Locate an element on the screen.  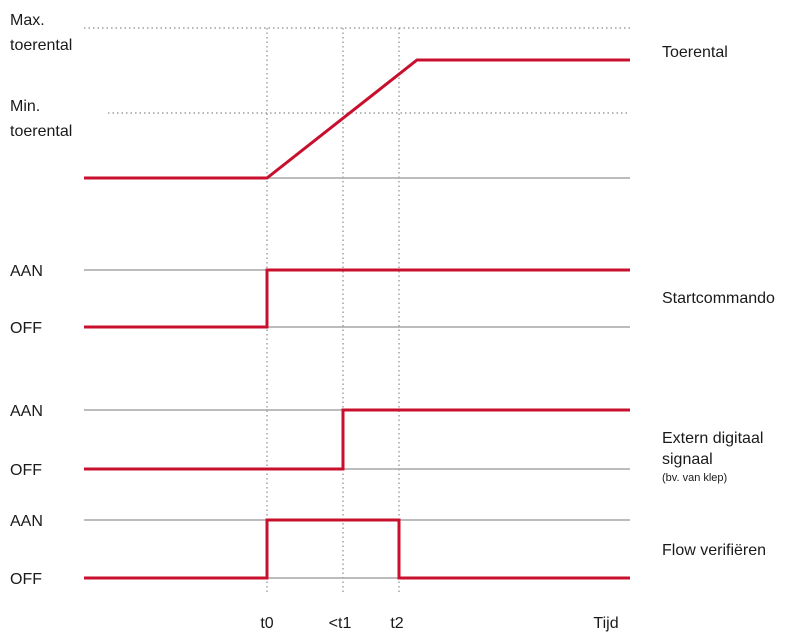
flow-verify-trace is located at coordinates (357, 549).